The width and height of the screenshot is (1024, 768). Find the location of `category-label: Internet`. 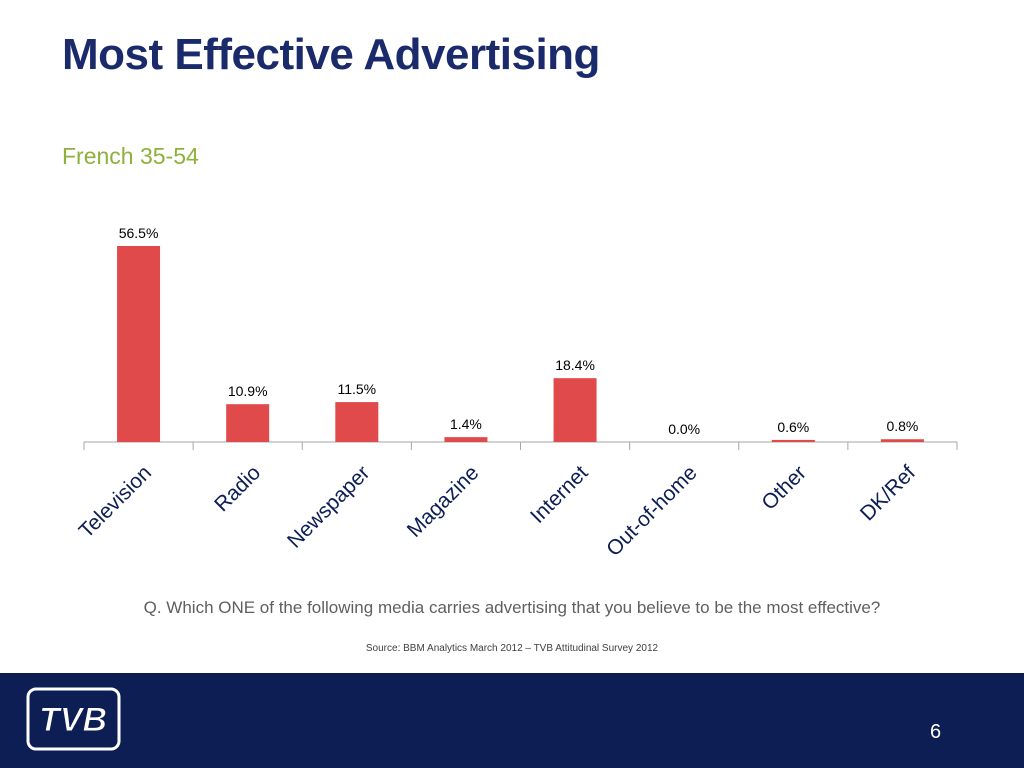

category-label: Internet is located at coordinates (559, 494).